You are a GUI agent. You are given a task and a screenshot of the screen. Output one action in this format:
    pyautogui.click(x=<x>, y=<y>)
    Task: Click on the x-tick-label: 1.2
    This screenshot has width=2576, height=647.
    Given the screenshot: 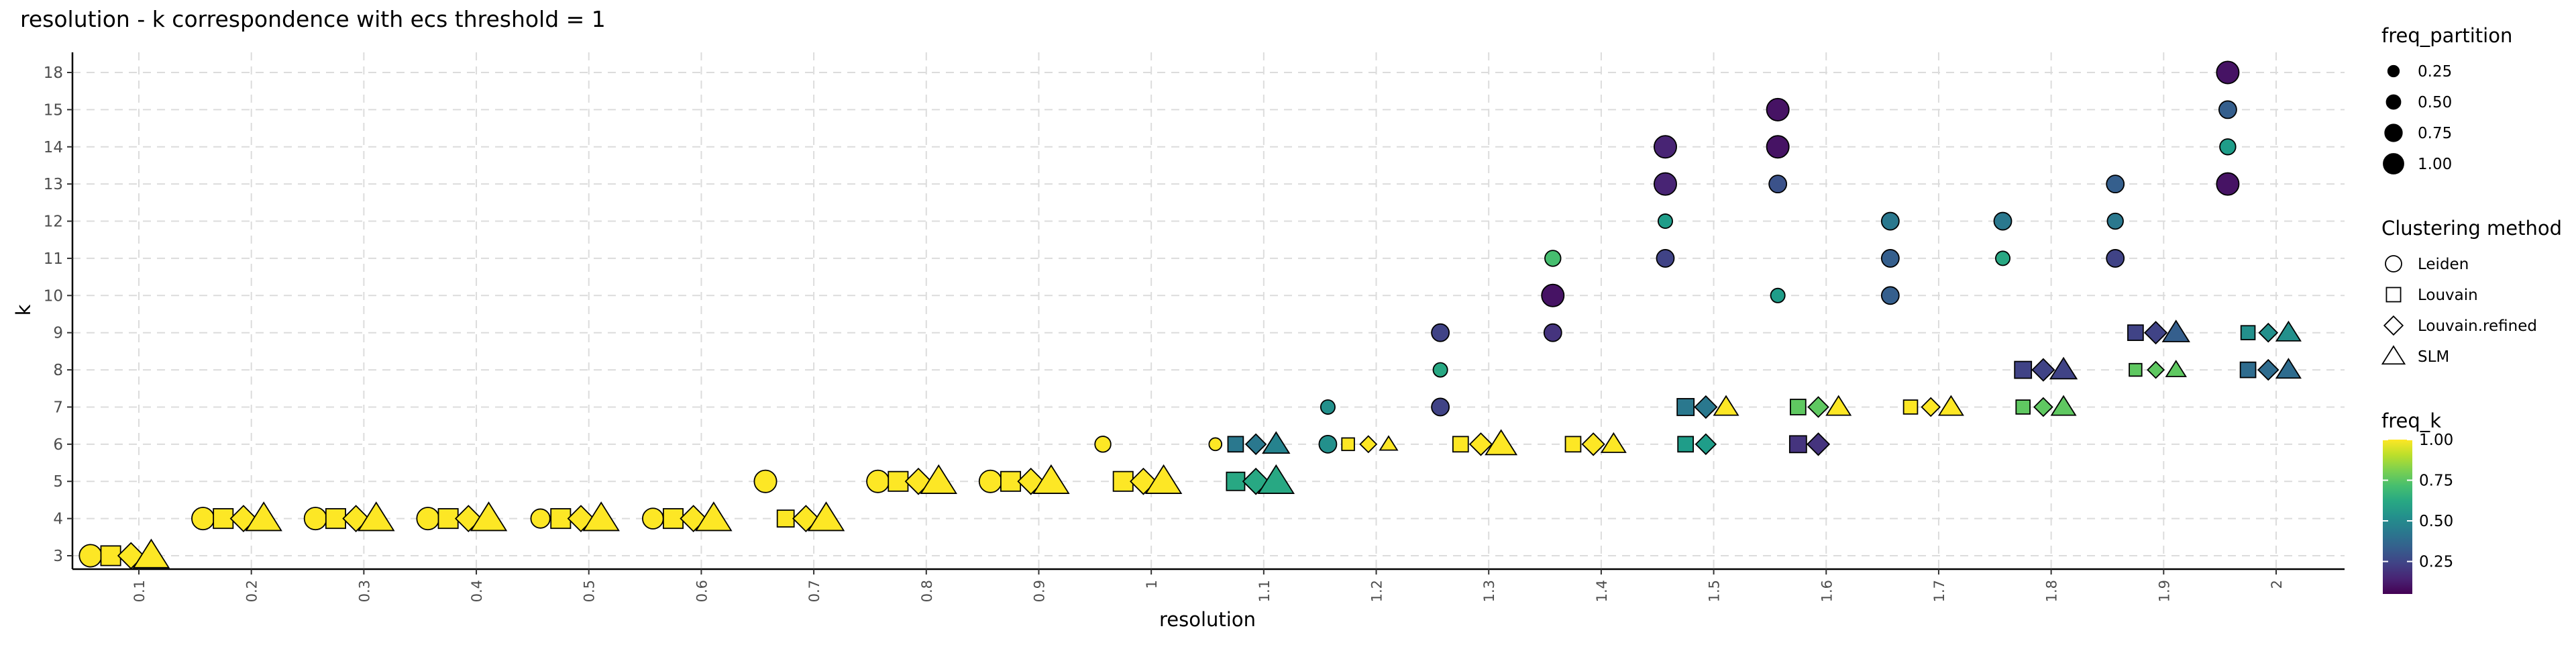 What is the action you would take?
    pyautogui.click(x=1377, y=591)
    